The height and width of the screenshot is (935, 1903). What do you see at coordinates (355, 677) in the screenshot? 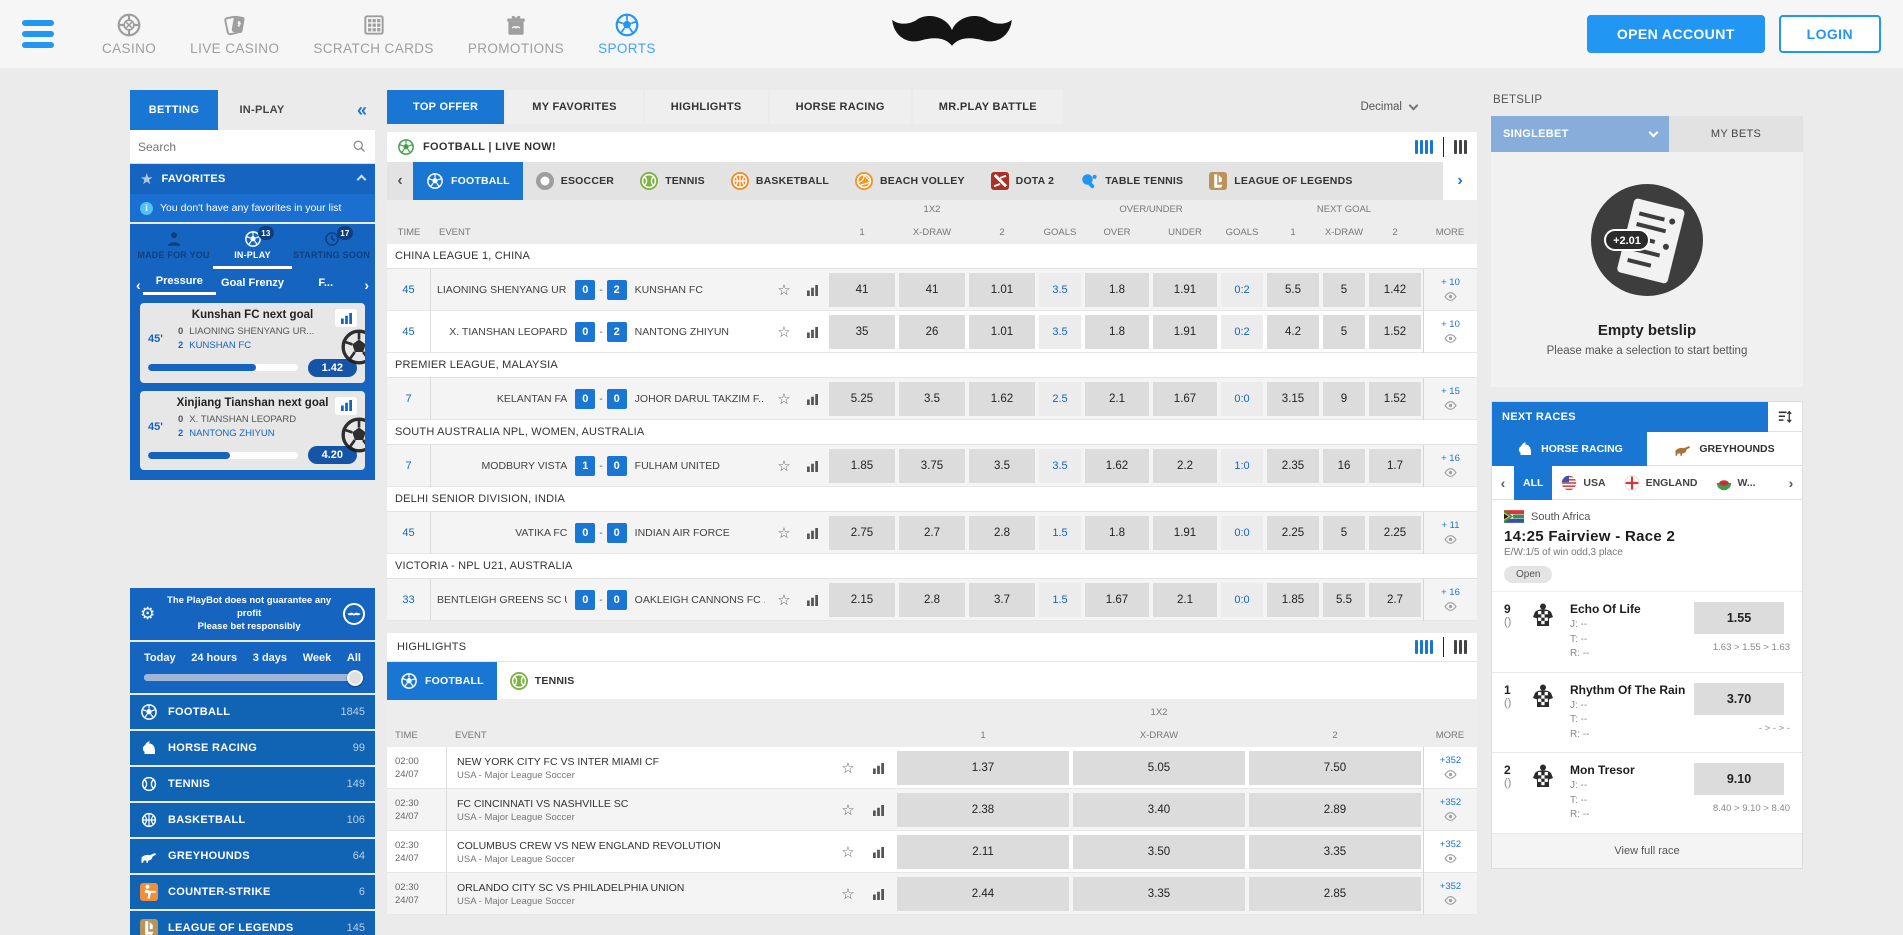
I see `slider-thumb` at bounding box center [355, 677].